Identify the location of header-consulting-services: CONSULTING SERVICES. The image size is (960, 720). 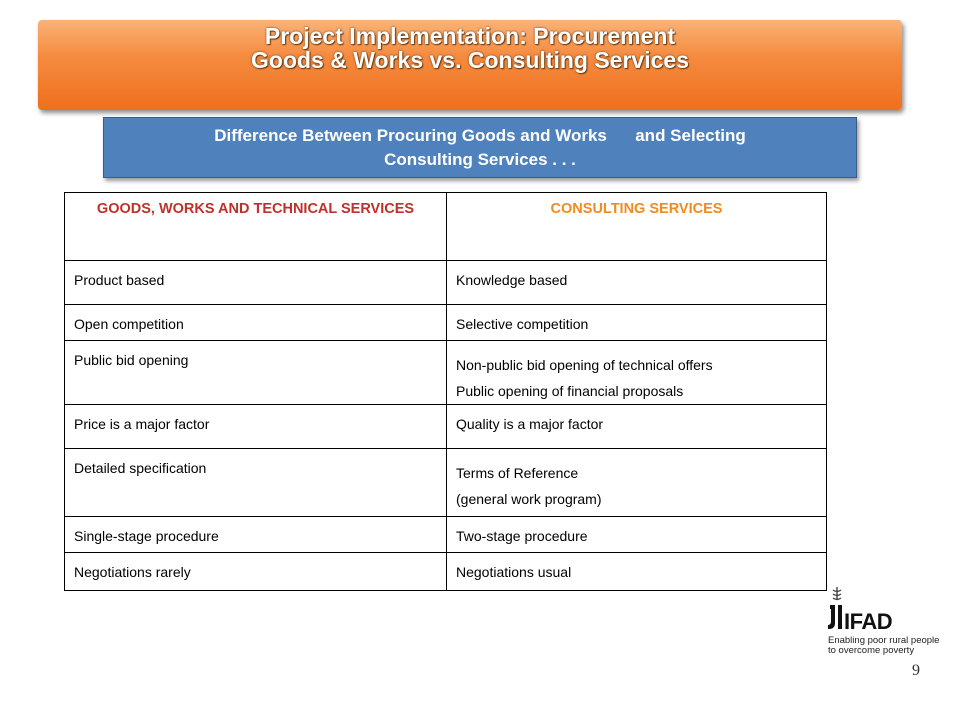
(636, 226).